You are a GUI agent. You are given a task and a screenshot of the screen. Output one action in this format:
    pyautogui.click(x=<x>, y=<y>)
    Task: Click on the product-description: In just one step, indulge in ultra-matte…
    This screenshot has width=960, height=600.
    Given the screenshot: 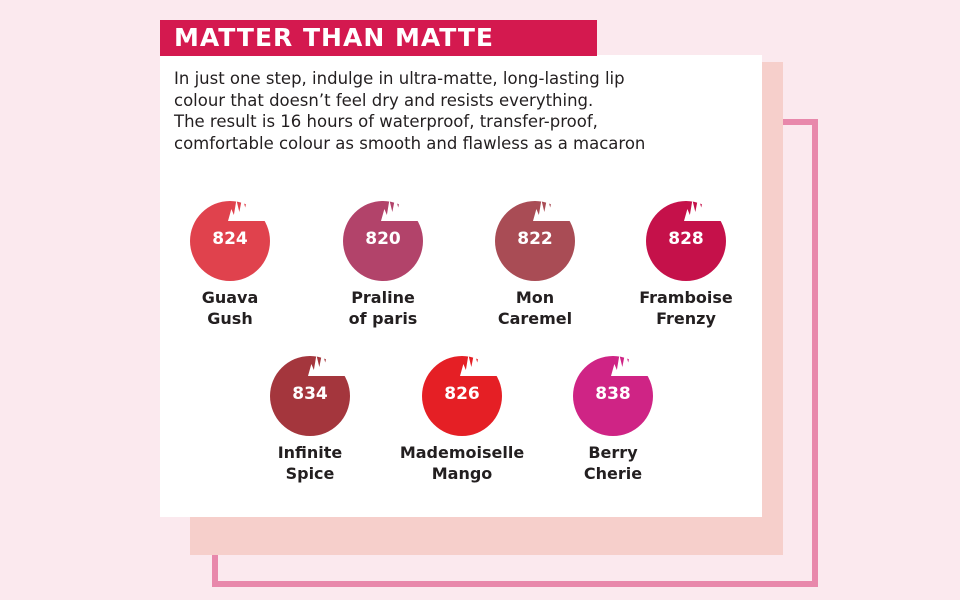 What is the action you would take?
    pyautogui.click(x=459, y=111)
    